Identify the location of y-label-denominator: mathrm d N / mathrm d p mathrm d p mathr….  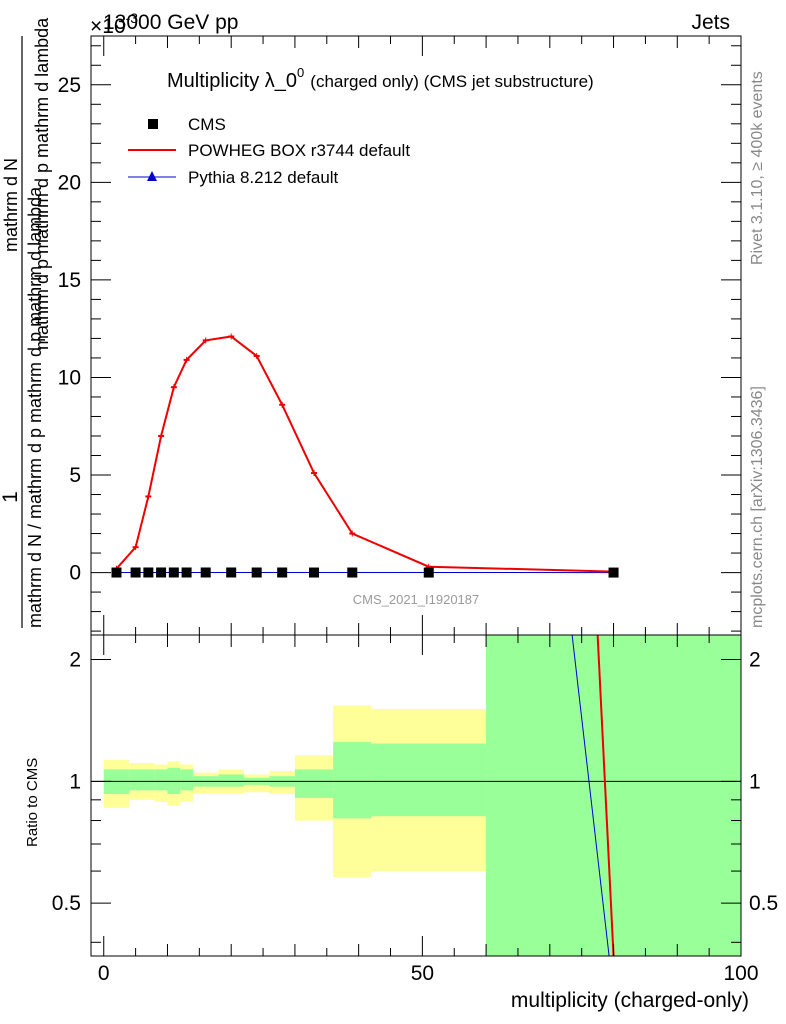
(35, 407).